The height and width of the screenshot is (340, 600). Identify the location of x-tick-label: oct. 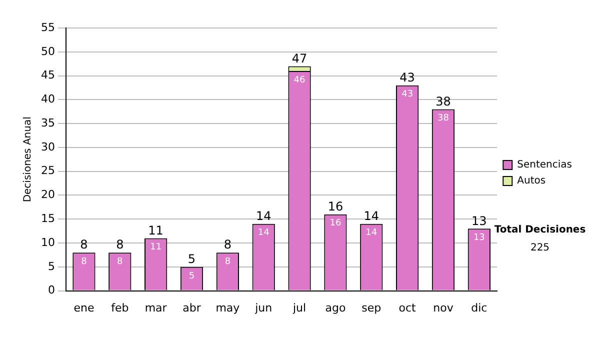
(407, 307).